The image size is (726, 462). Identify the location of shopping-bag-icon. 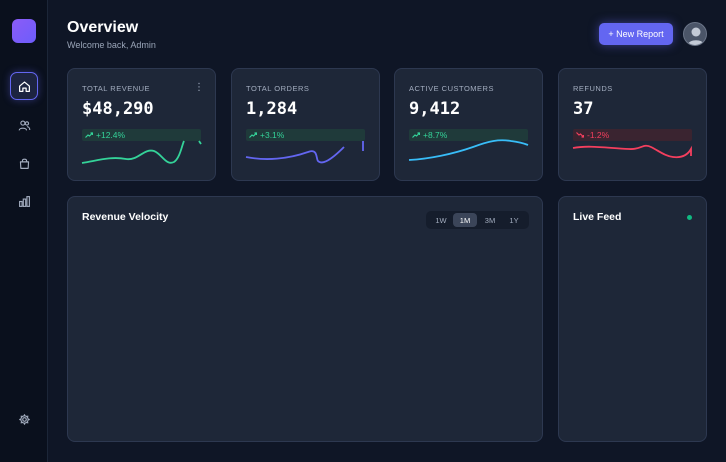
(24, 163).